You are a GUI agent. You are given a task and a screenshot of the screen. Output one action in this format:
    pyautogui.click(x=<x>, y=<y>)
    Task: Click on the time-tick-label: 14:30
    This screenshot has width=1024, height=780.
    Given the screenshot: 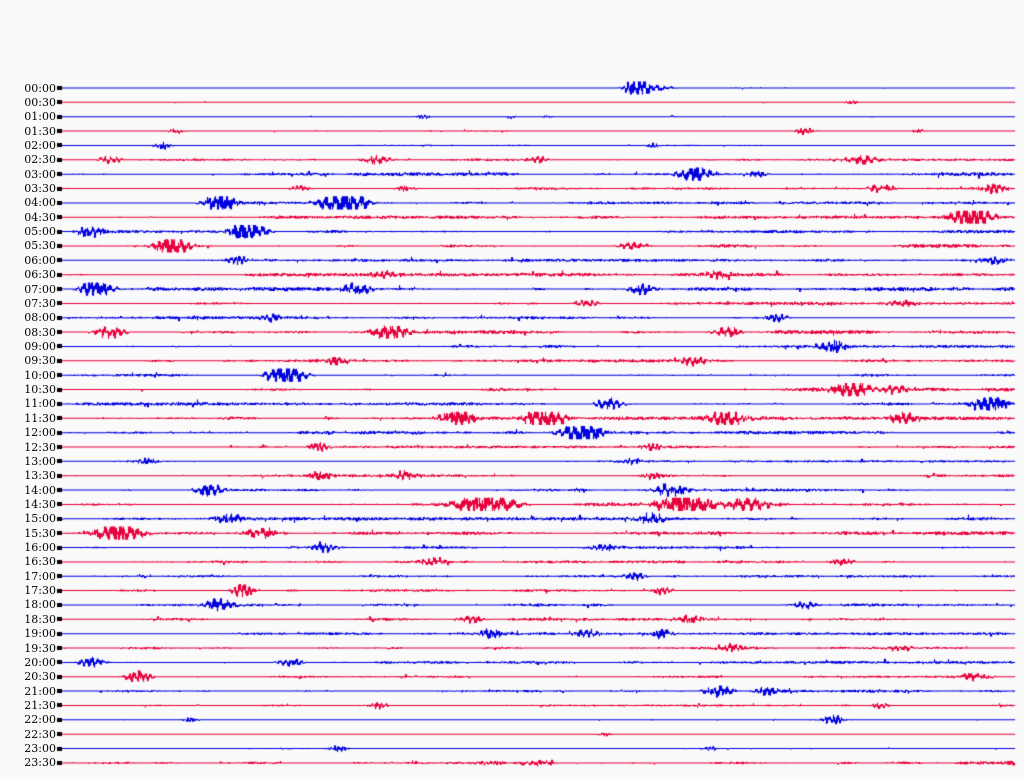 What is the action you would take?
    pyautogui.click(x=40, y=504)
    